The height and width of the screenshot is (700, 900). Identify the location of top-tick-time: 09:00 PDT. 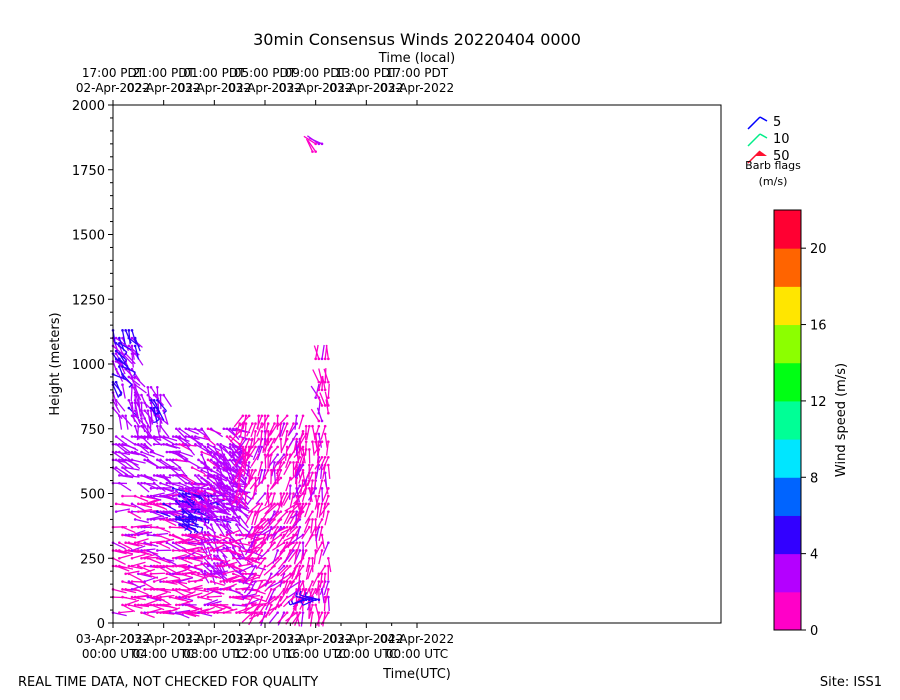
(316, 73).